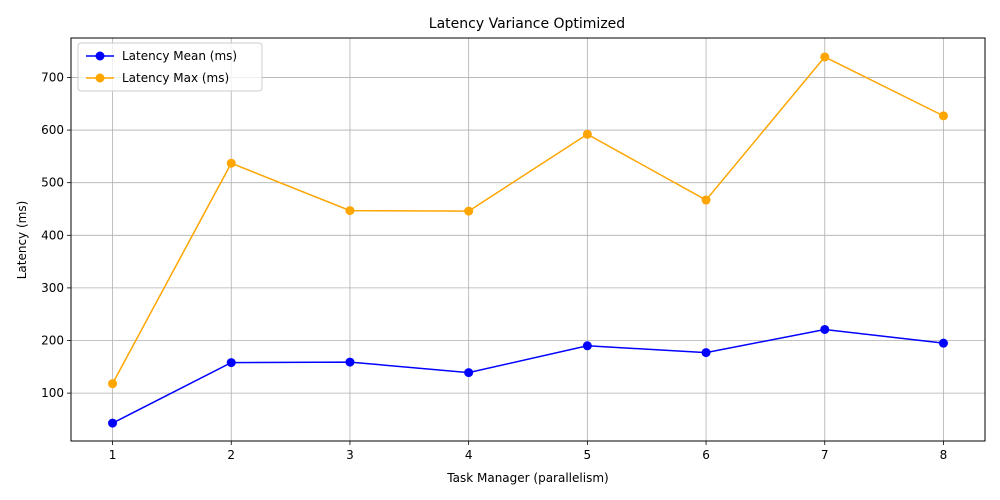 The height and width of the screenshot is (500, 1000). I want to click on x-tick-label: 6, so click(706, 455).